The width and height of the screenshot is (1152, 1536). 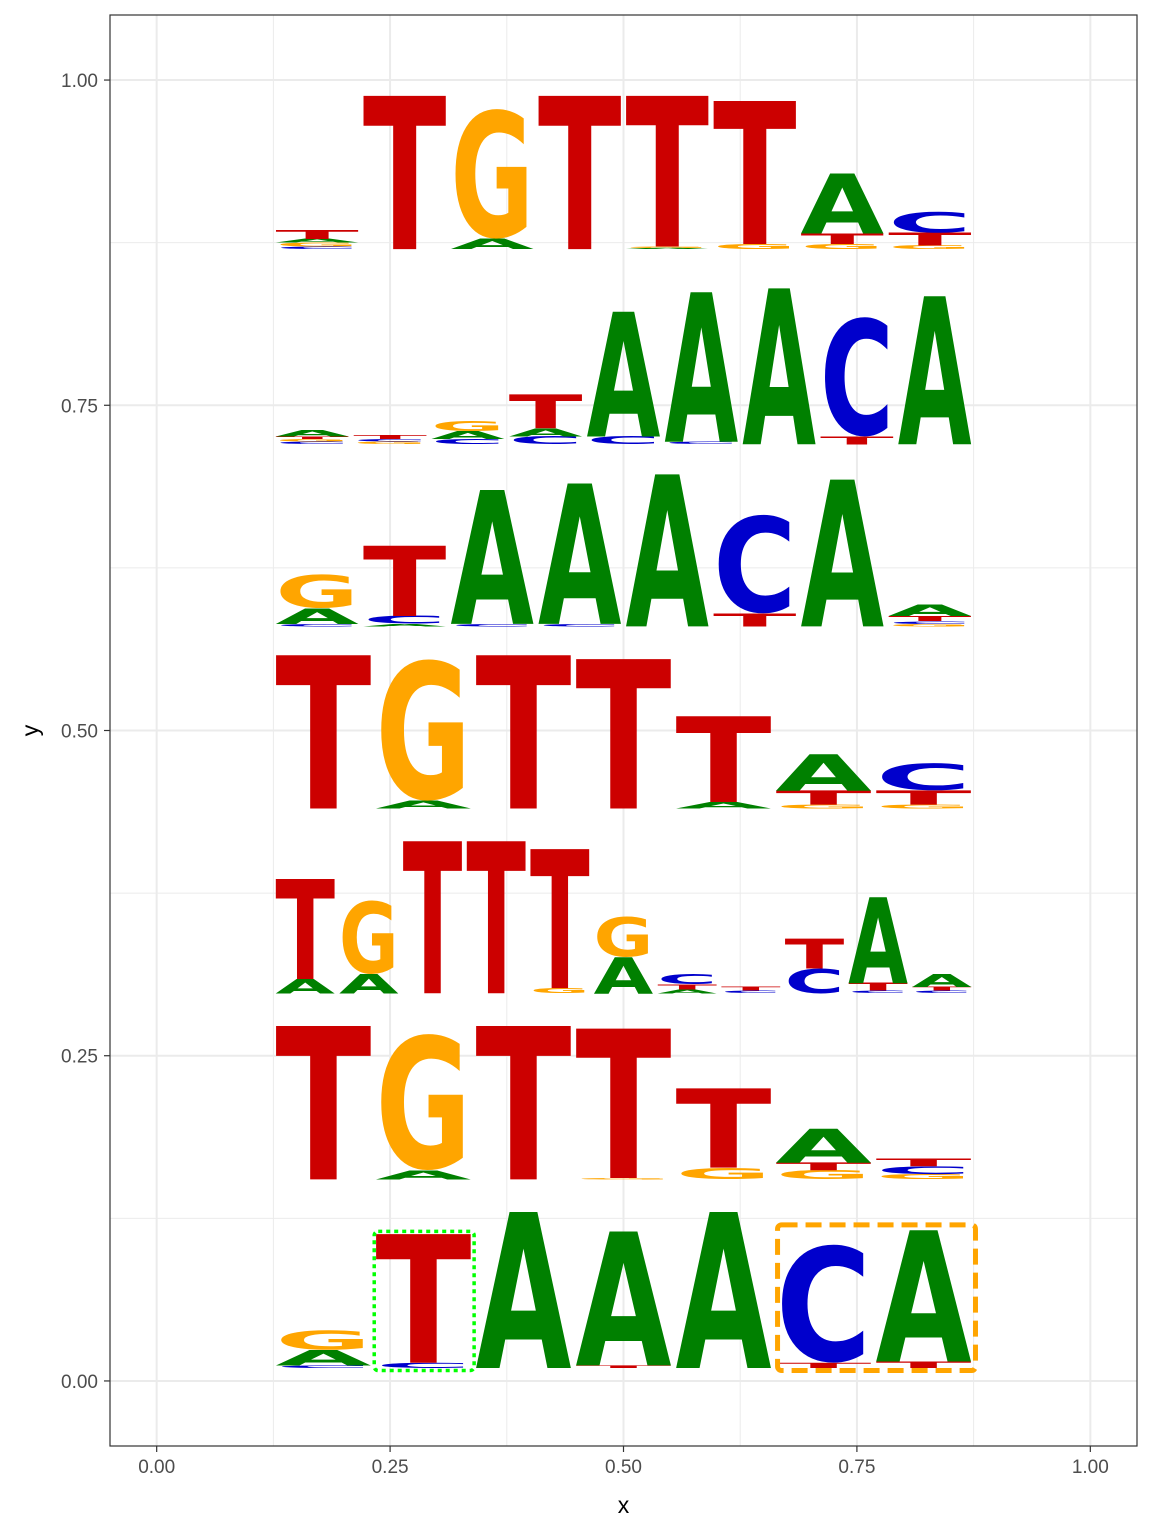 I want to click on x-tick-label: 0.25, so click(x=390, y=1467).